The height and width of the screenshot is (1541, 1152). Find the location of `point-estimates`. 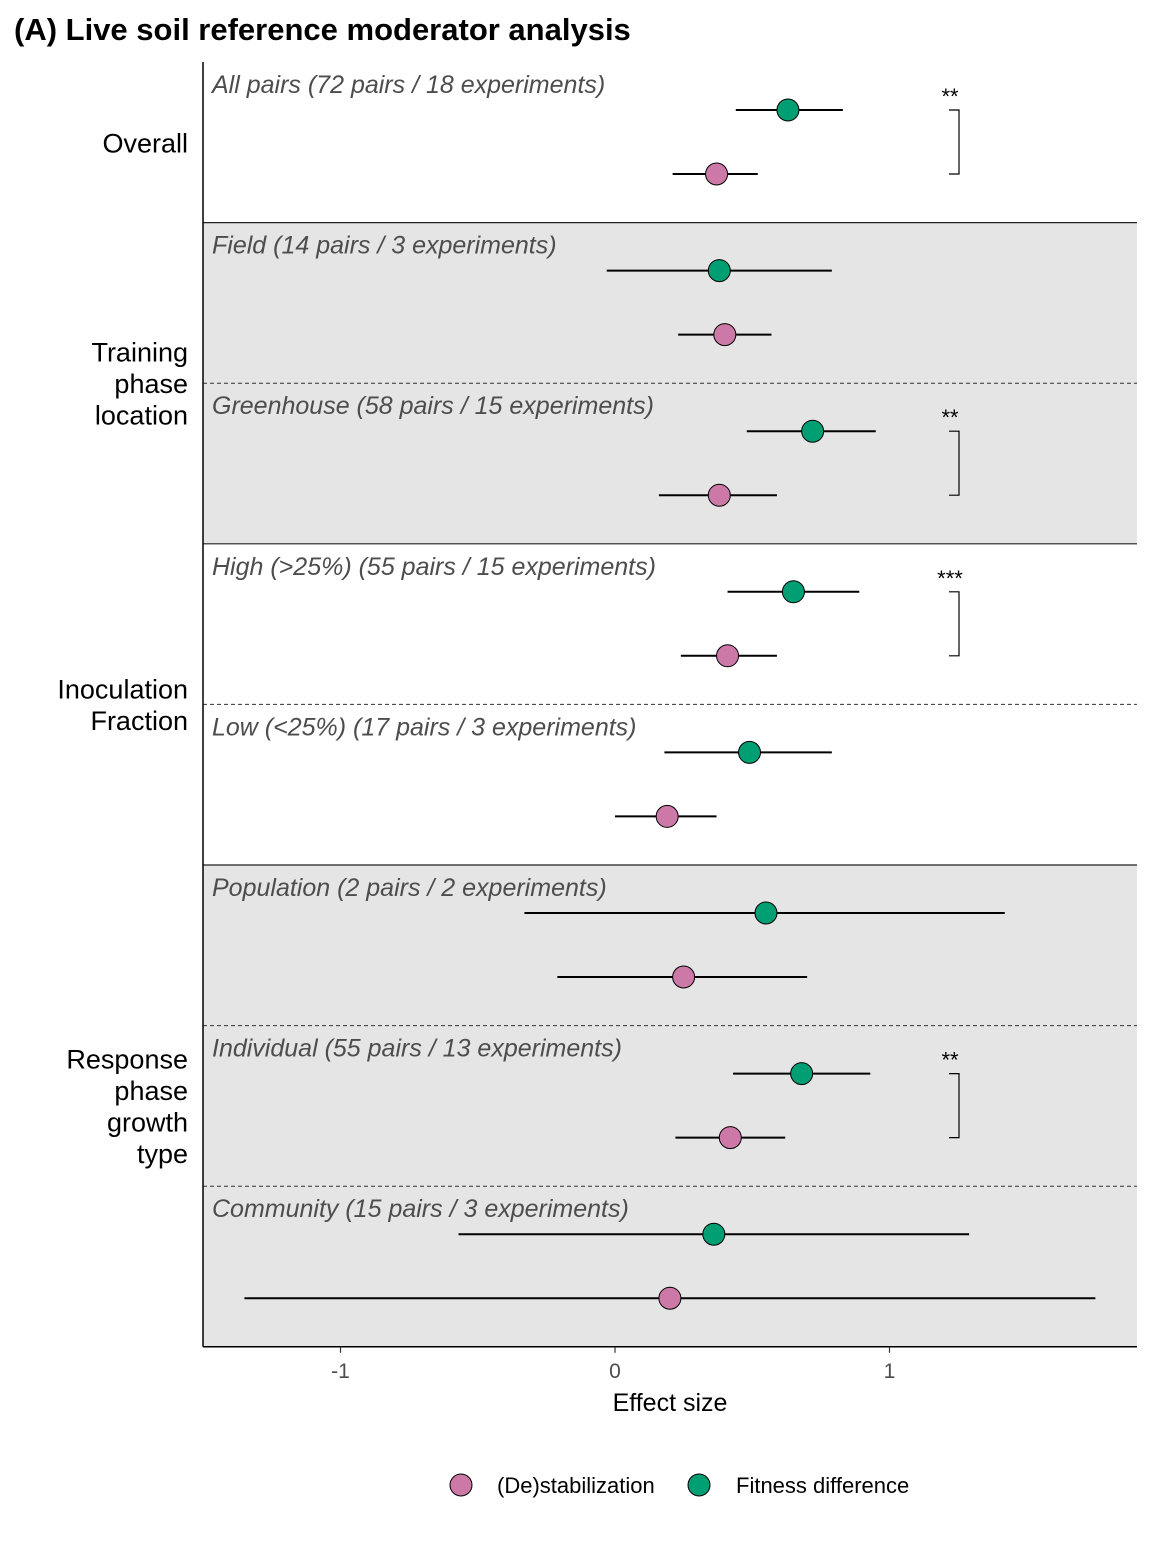

point-estimates is located at coordinates (740, 704).